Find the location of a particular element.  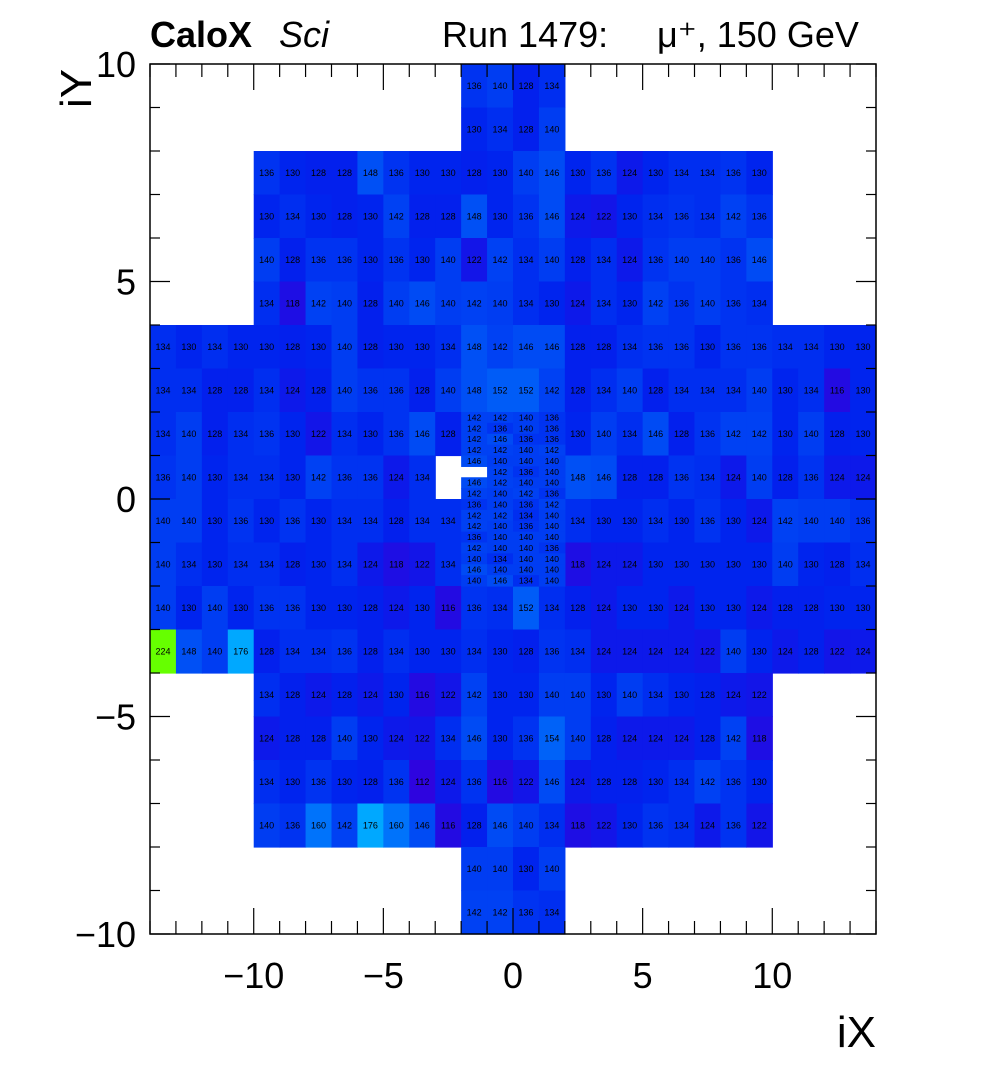

heatmap-cell-label: 118 is located at coordinates (578, 825).